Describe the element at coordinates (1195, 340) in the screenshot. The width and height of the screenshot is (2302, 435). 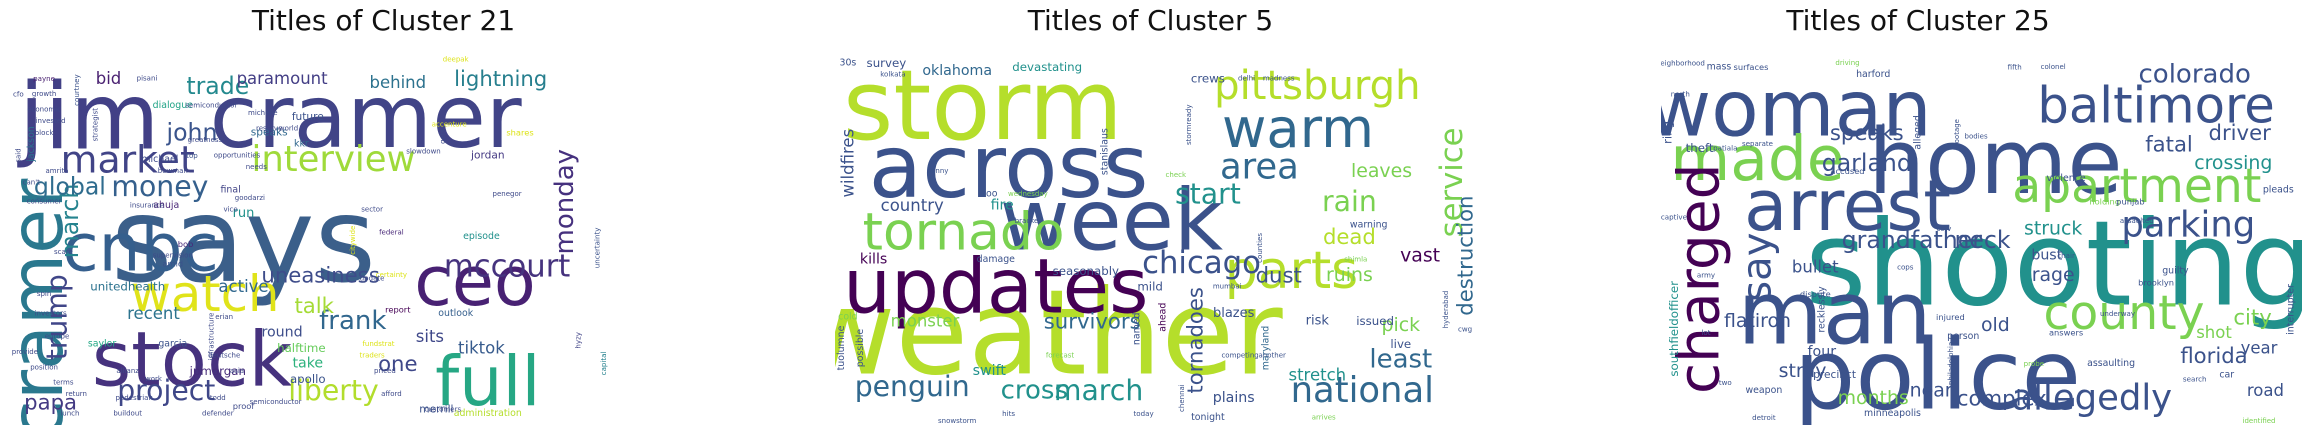
I see `word-tornadoes: tornadoes` at that location.